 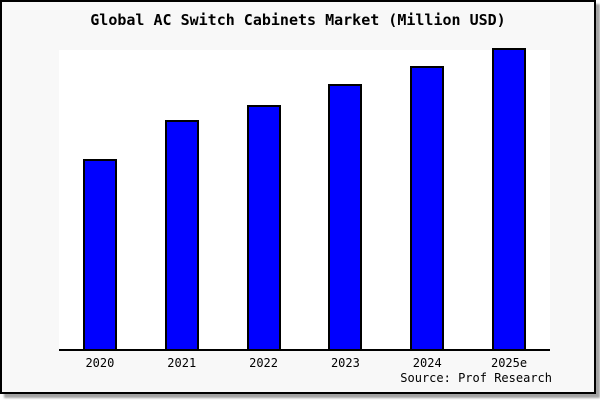 What do you see at coordinates (345, 216) in the screenshot?
I see `bar-2023` at bounding box center [345, 216].